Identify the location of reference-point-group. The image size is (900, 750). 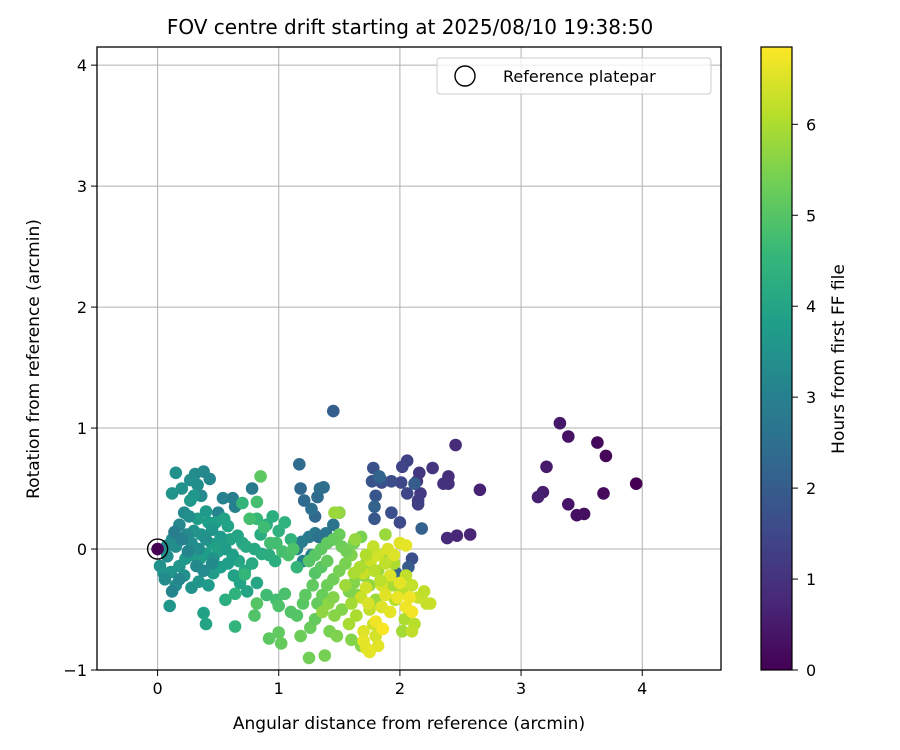
(157, 549).